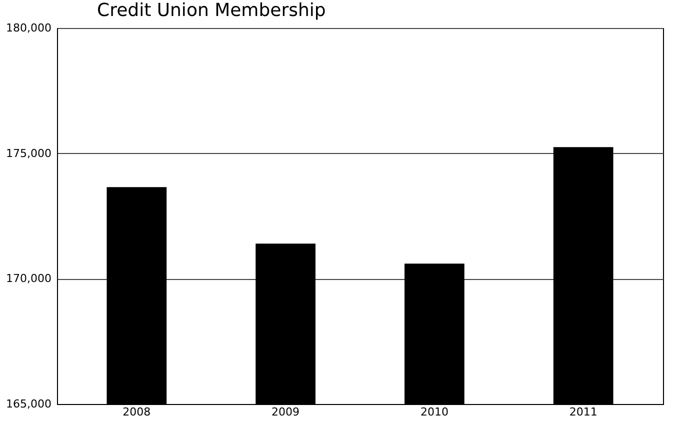 Image resolution: width=686 pixels, height=433 pixels. I want to click on y-tick-label: 175,000, so click(29, 153).